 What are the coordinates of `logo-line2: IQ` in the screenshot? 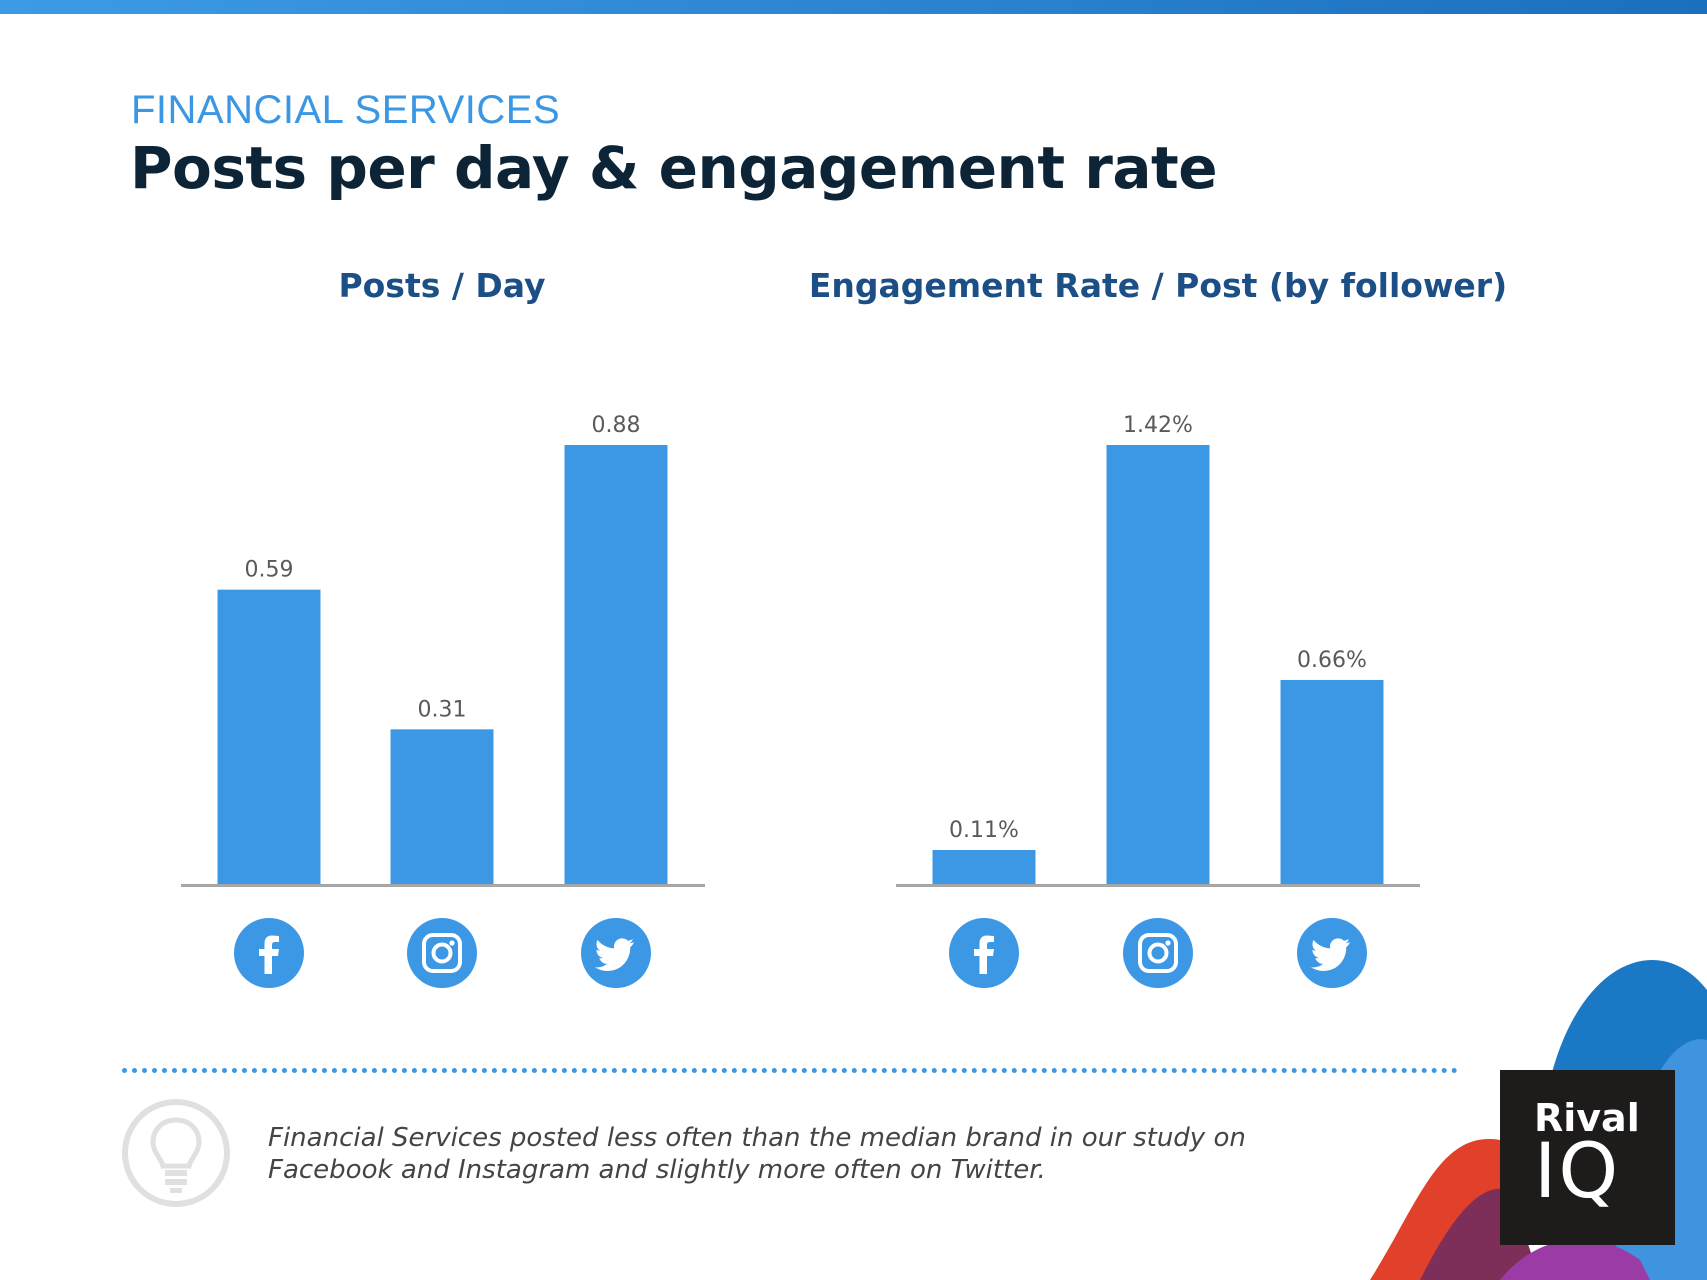 It's located at (1577, 1170).